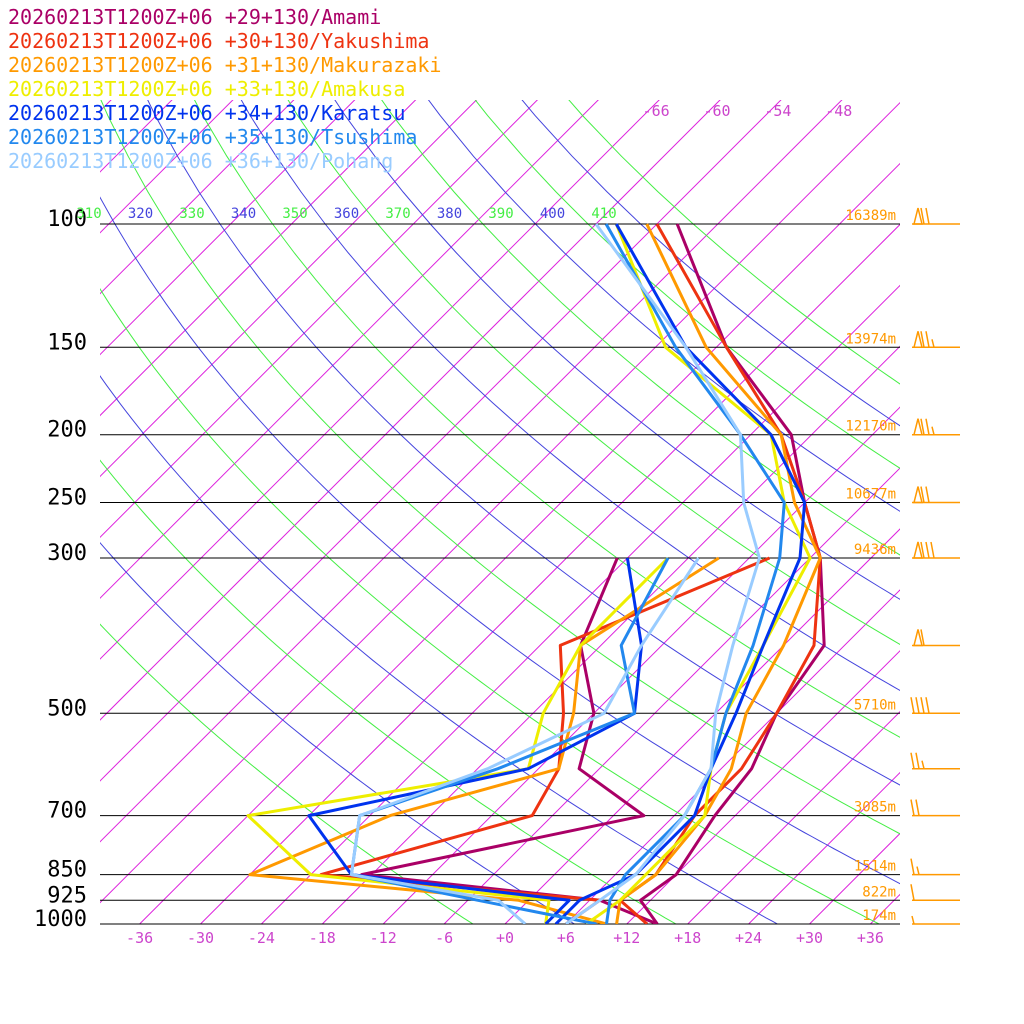 This screenshot has height=1024, width=1024. I want to click on x-tick-label: +30, so click(809, 938).